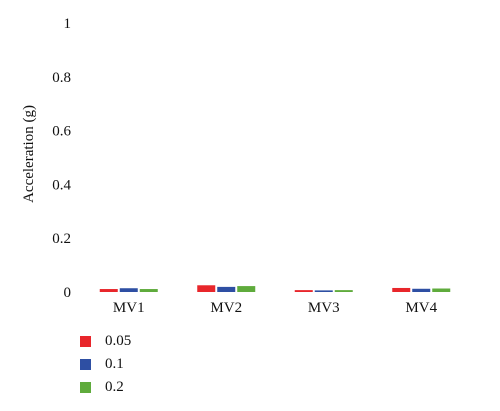 This screenshot has height=411, width=500. Describe the element at coordinates (324, 308) in the screenshot. I see `x-tick-label: MV3` at that location.